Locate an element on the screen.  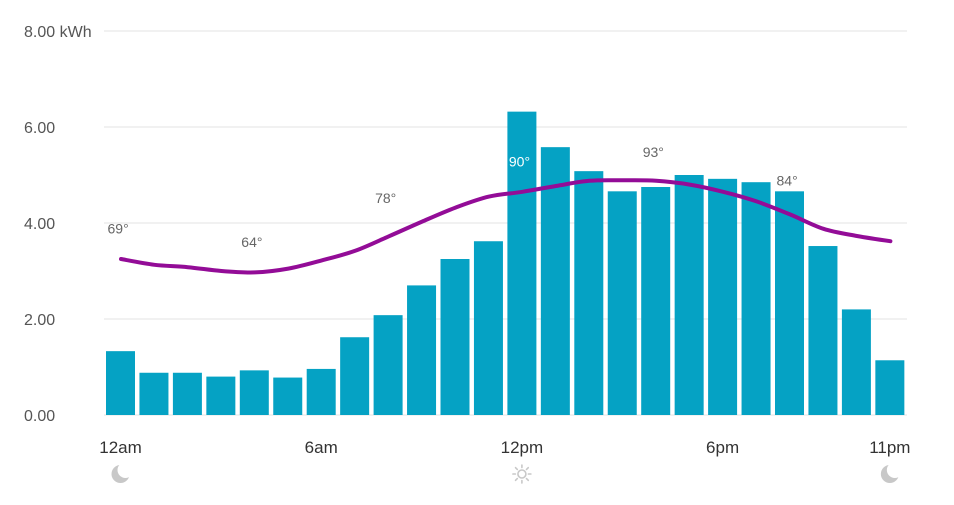
x-tick-label: 12am is located at coordinates (120, 447).